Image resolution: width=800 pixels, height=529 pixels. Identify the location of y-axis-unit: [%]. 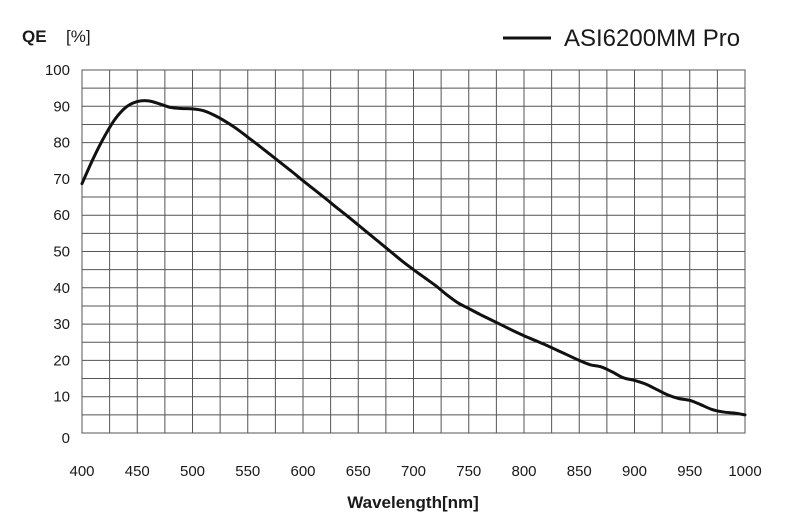
(78, 36).